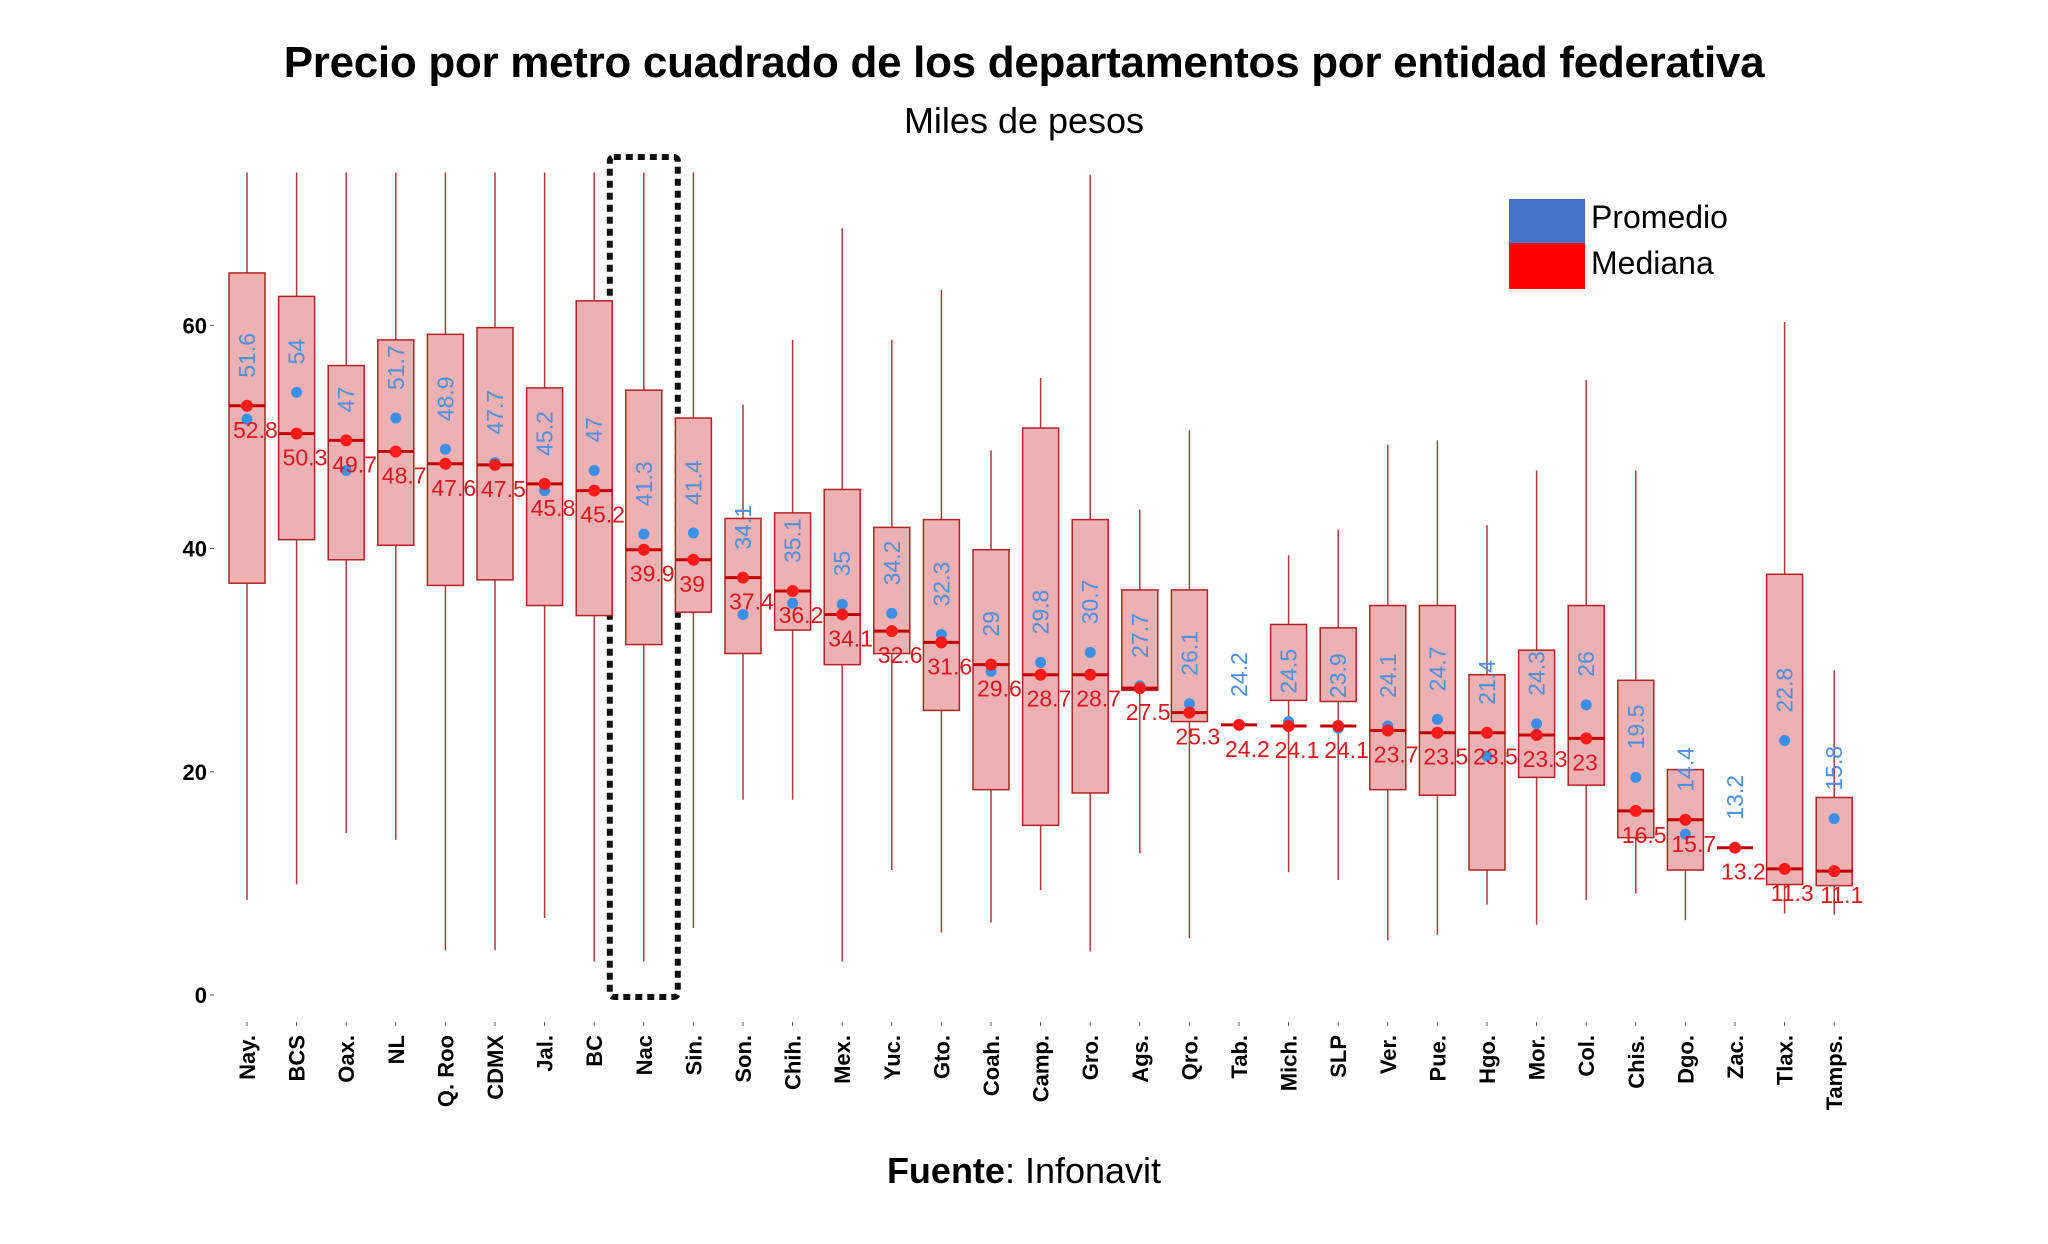 Image resolution: width=2048 pixels, height=1244 pixels. What do you see at coordinates (1294, 714) in the screenshot?
I see `box-mich: 24.5 24.1` at bounding box center [1294, 714].